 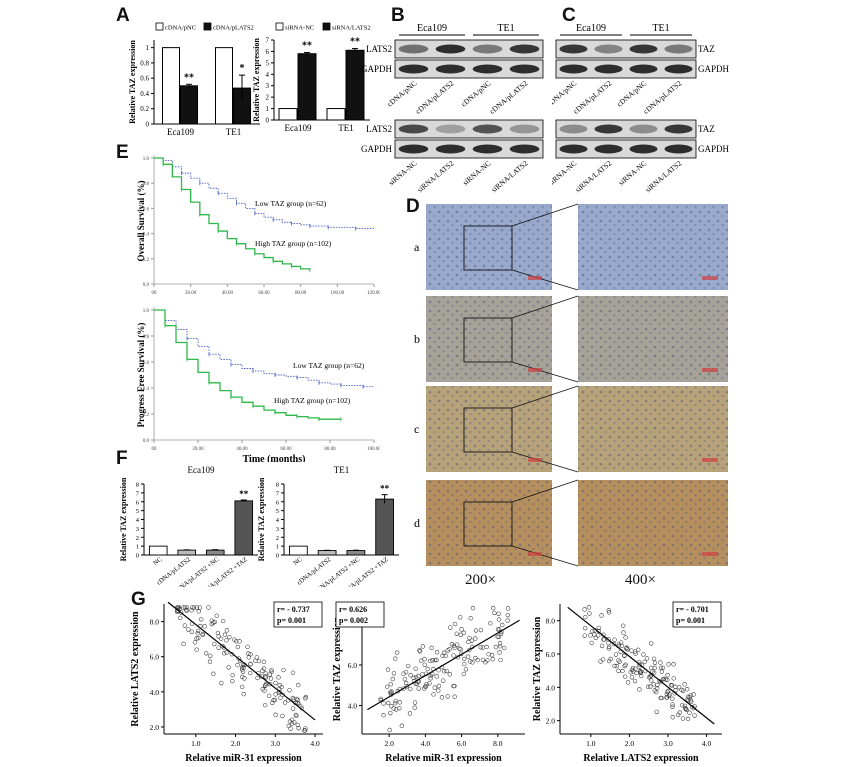 I want to click on y-tick-label: 5, so click(x=277, y=511).